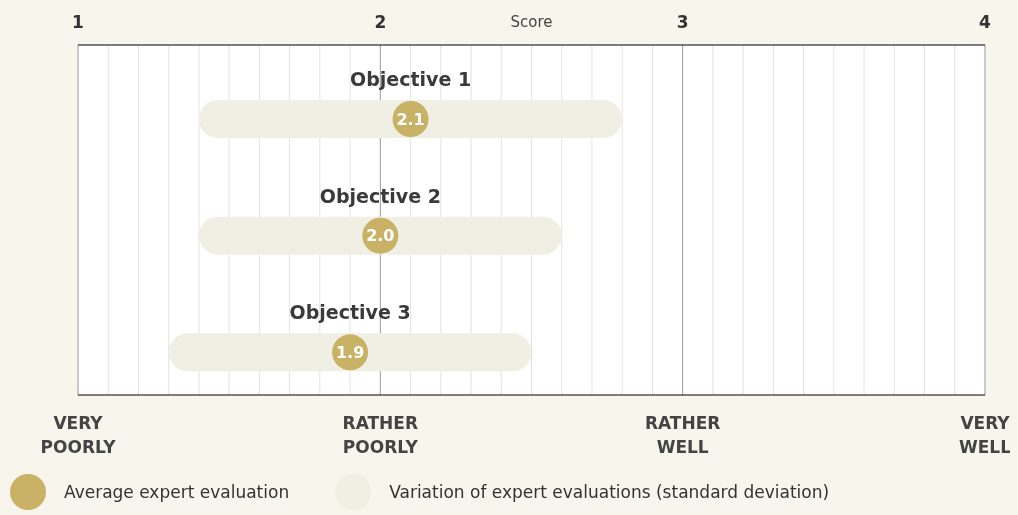 The image size is (1018, 515). I want to click on text: VERY WELL, so click(985, 435).